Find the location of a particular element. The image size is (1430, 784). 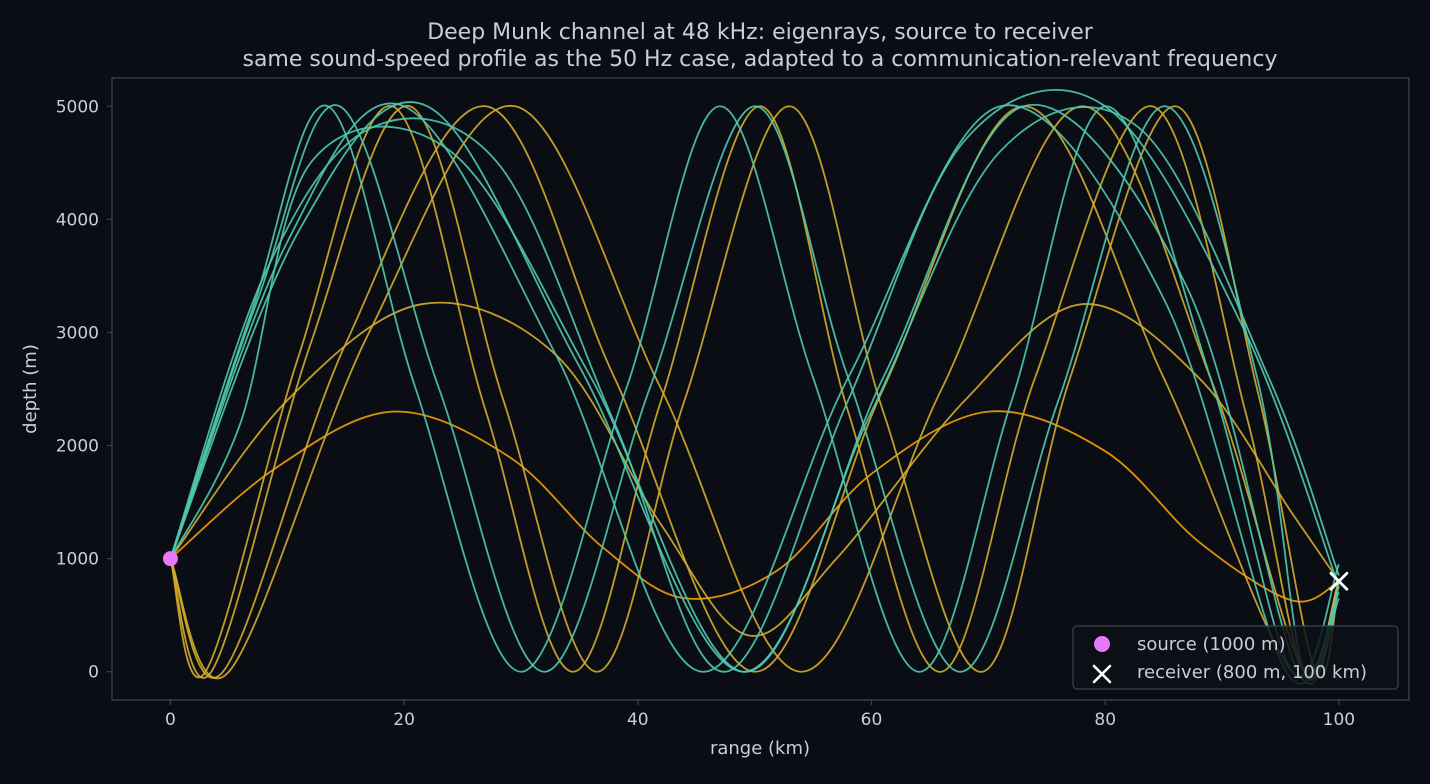

x-tick-label: 0 is located at coordinates (170, 720).